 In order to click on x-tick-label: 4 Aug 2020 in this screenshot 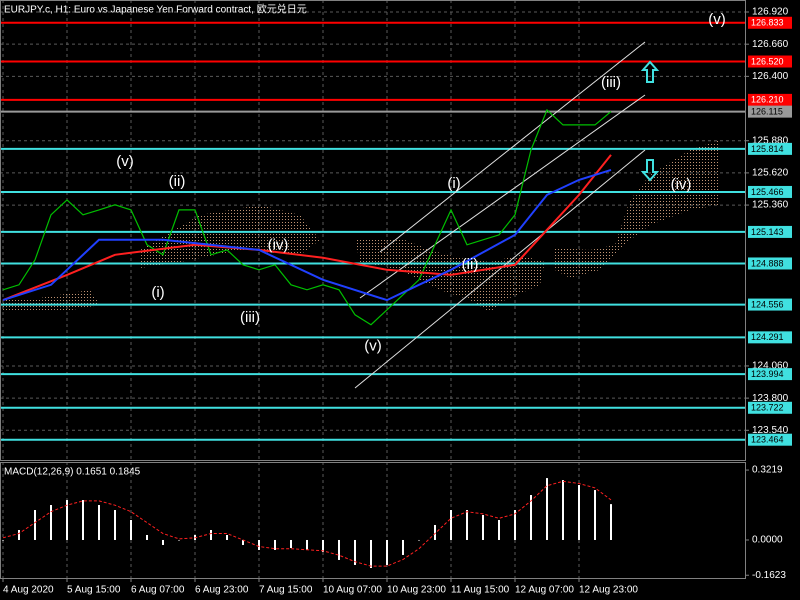, I will do `click(28, 590)`.